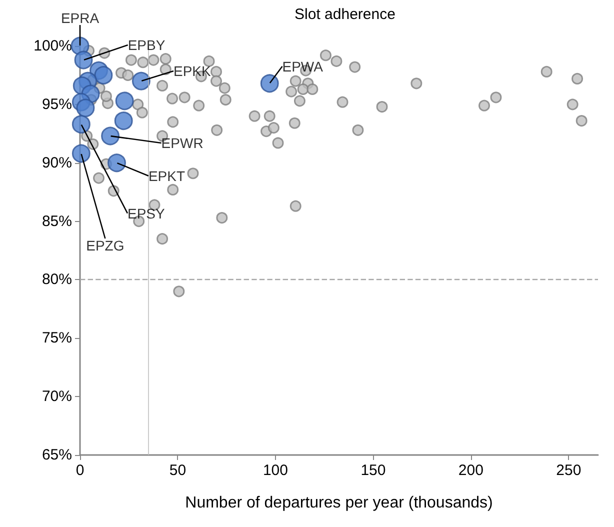  Describe the element at coordinates (167, 176) in the screenshot. I see `annotation: EPKT` at that location.